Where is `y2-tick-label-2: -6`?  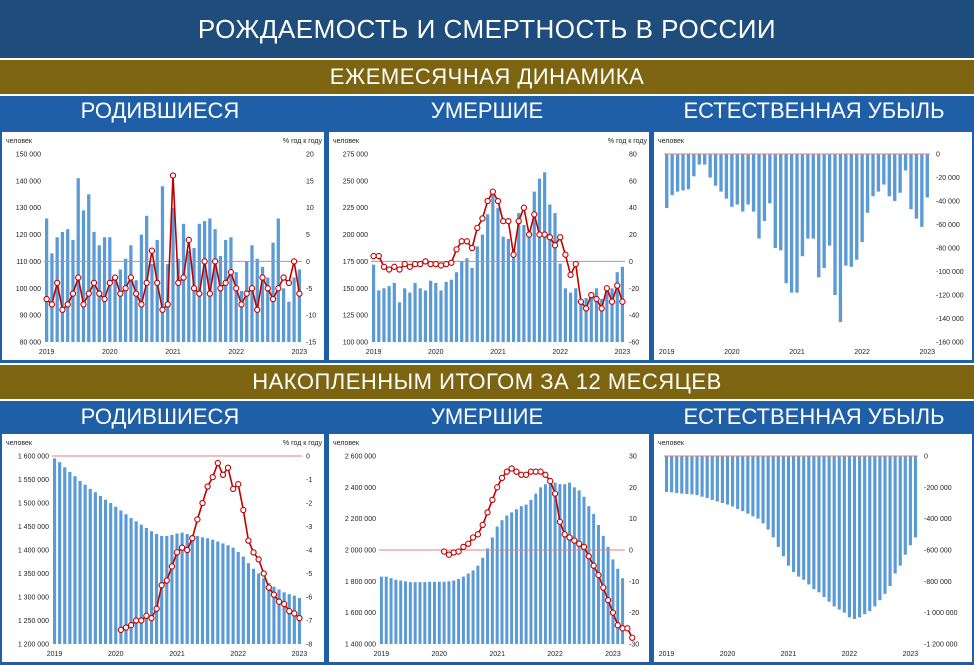
y2-tick-label-2: -6 is located at coordinates (309, 598).